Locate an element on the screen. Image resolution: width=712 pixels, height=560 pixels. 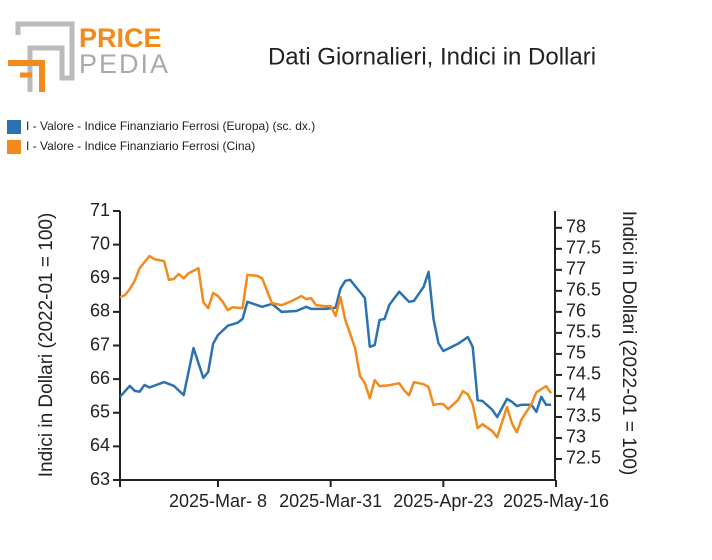
x-tick-label: 2025-Mar- 8 is located at coordinates (218, 501).